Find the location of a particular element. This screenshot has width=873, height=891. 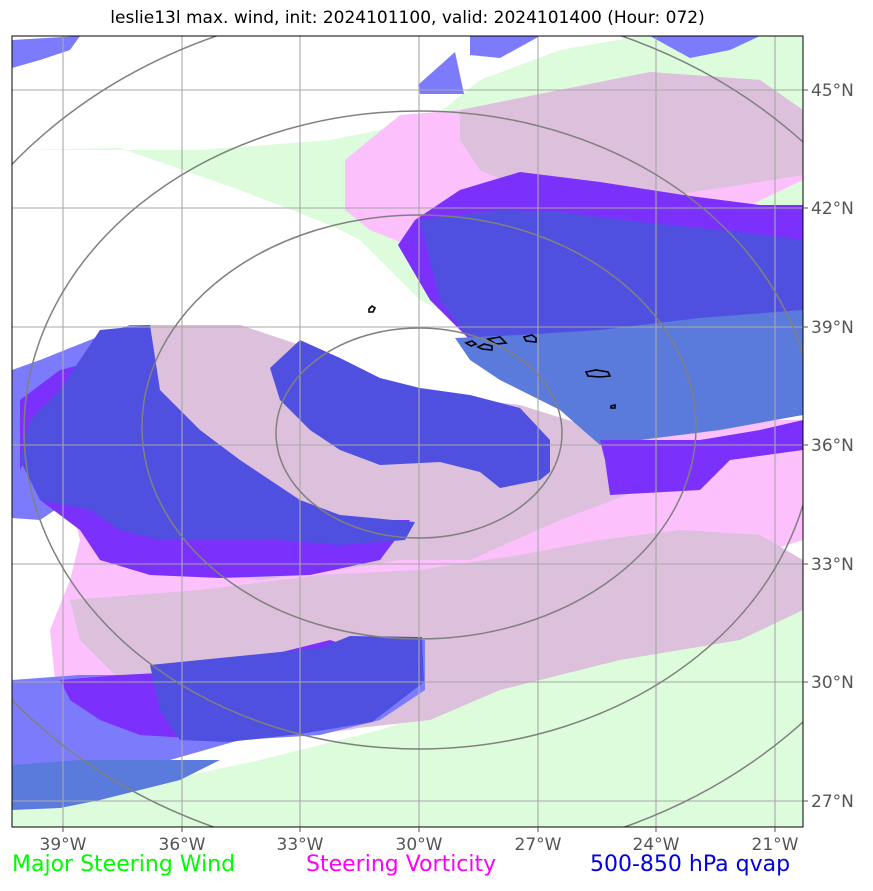

lat-label: 27°N is located at coordinates (832, 802).